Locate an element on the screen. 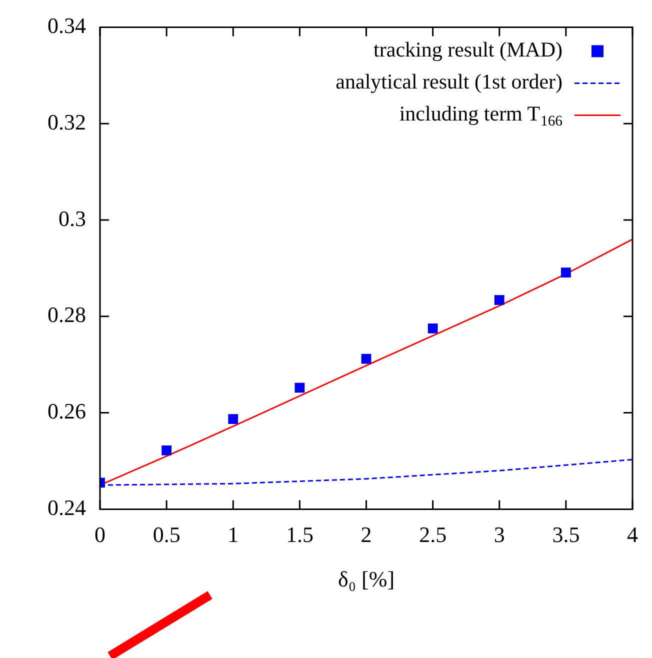 This screenshot has width=652, height=658. x-tick-label: 2 is located at coordinates (366, 535).